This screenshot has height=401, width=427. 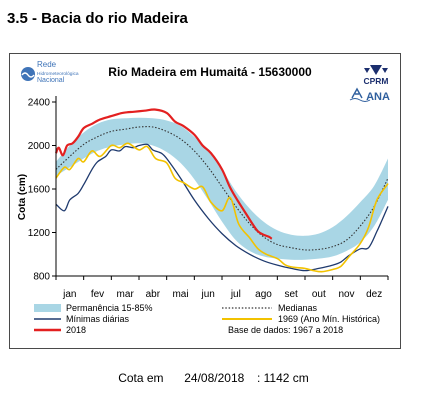 I want to click on x-tick-label-mai: mai, so click(x=180, y=294).